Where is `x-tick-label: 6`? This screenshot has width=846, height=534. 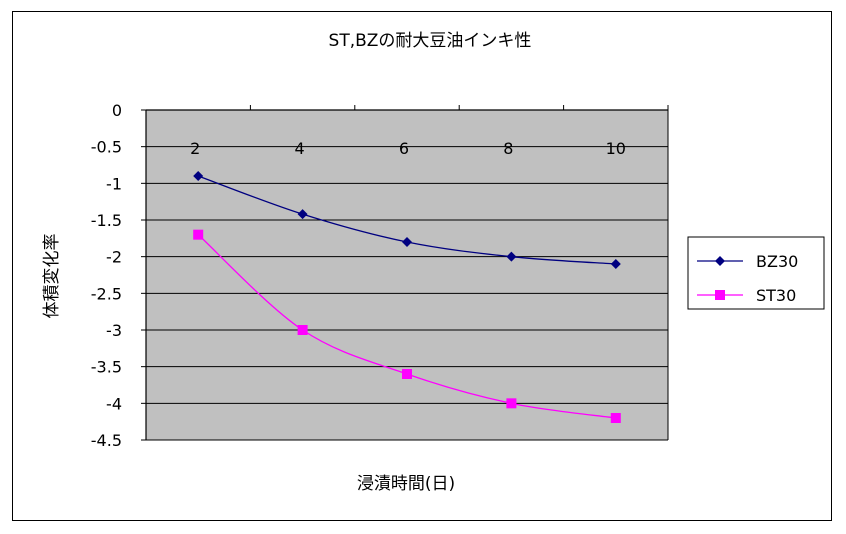 x-tick-label: 6 is located at coordinates (404, 148).